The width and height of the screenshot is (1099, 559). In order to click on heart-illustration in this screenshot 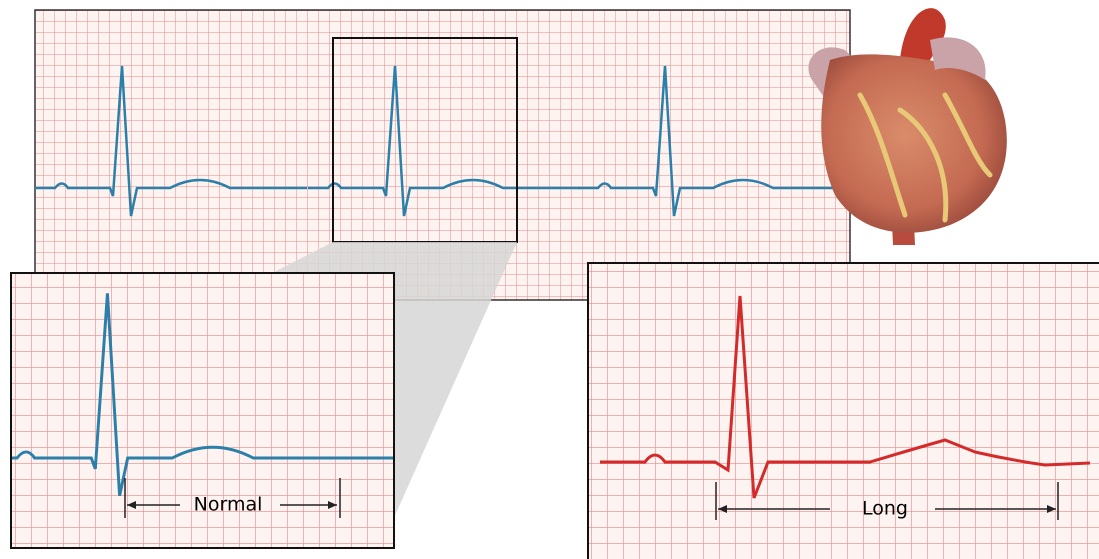, I will do `click(907, 126)`.